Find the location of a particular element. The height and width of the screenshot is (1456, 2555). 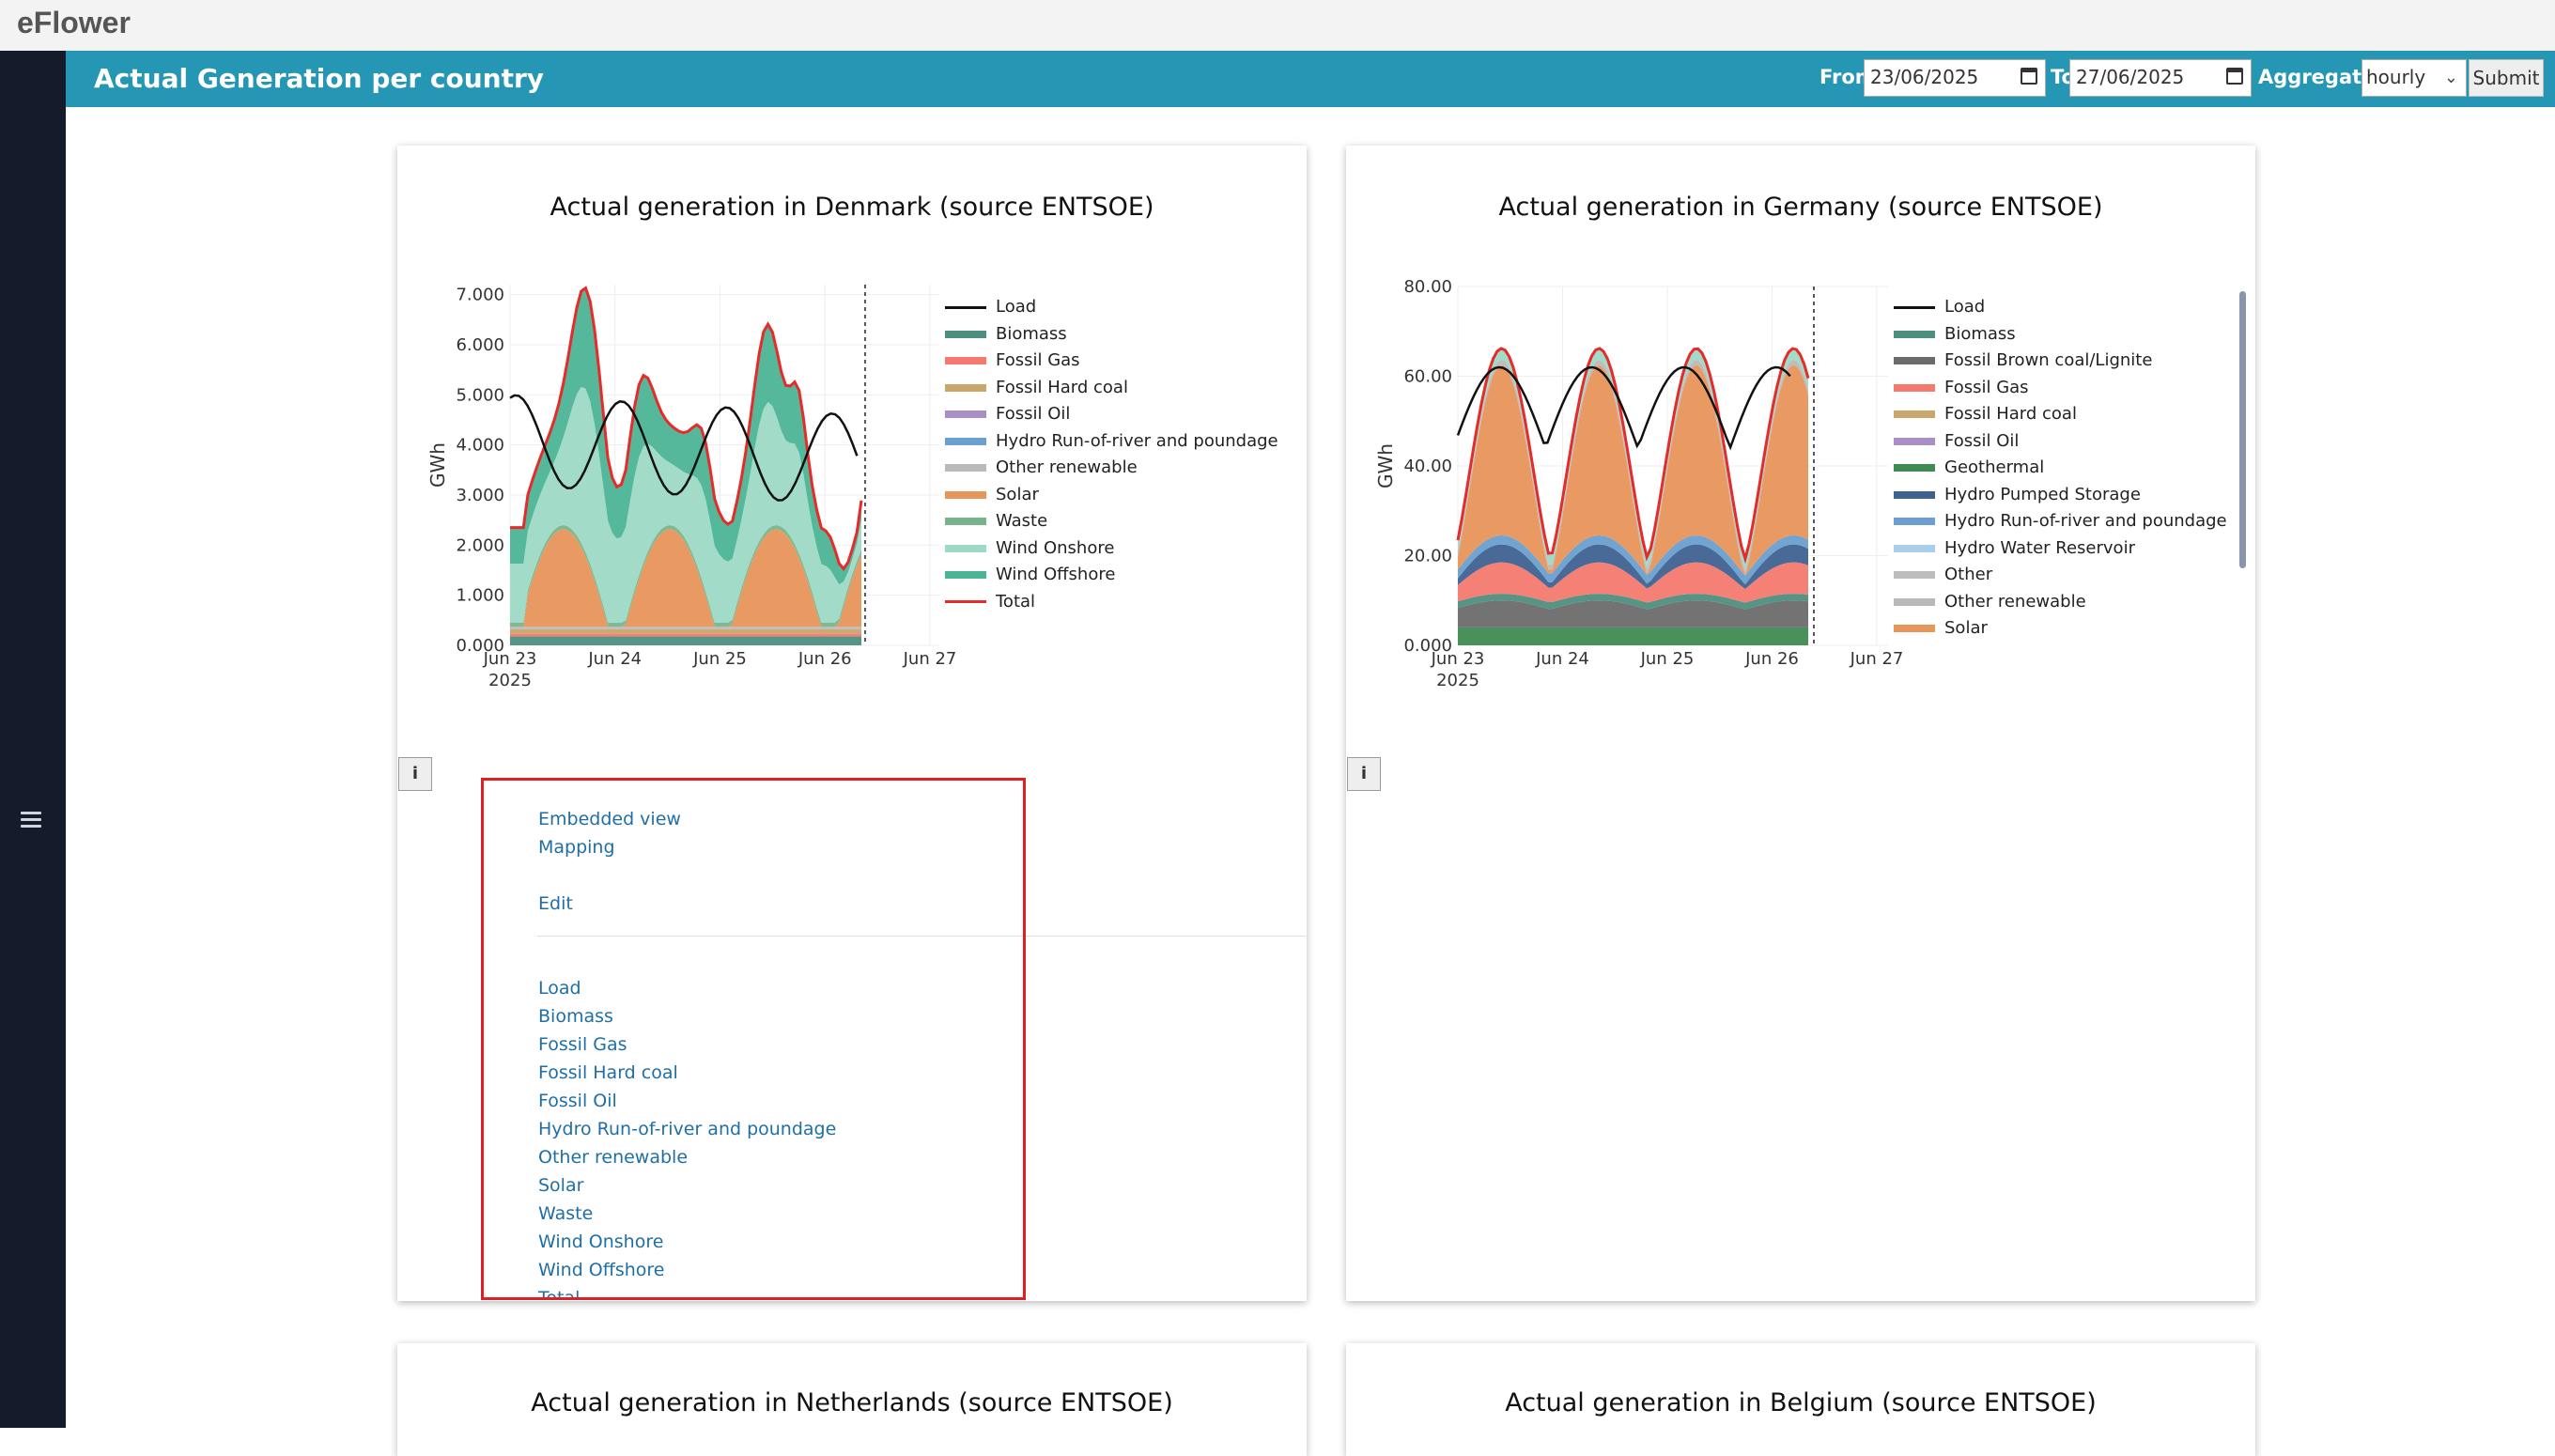

legend-scrollbar is located at coordinates (2242, 429).